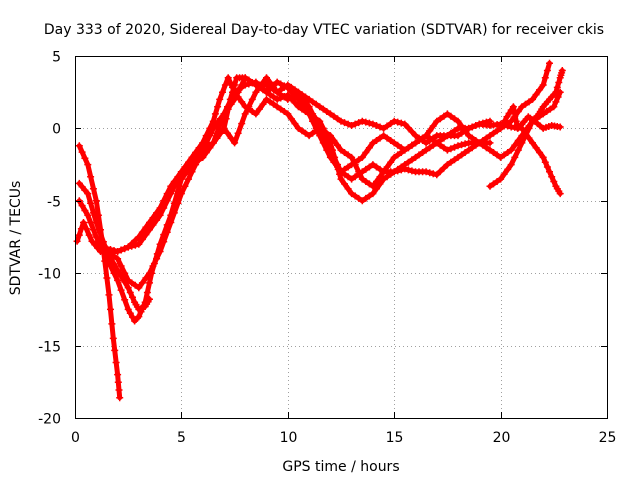  What do you see at coordinates (340, 467) in the screenshot?
I see `x-axis-title: GPS time / hours` at bounding box center [340, 467].